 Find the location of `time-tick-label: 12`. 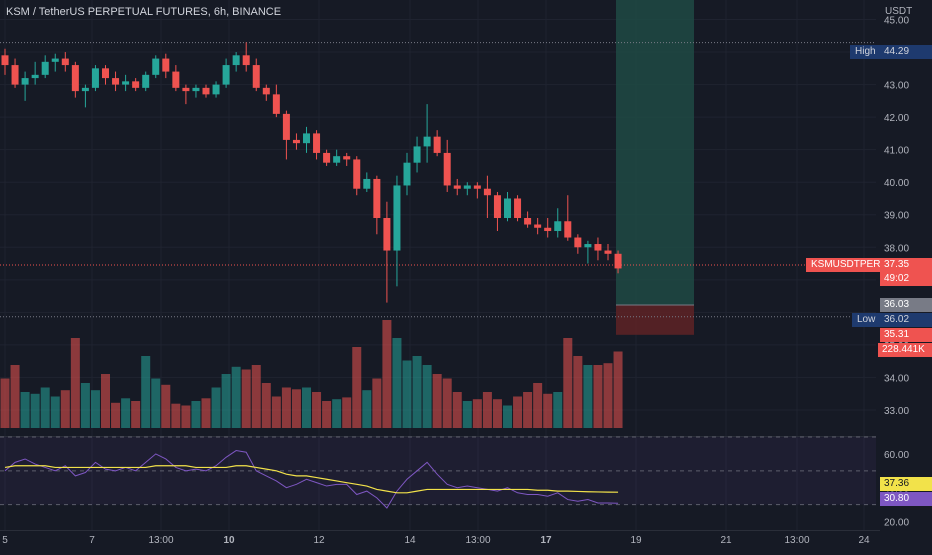

time-tick-label: 12 is located at coordinates (319, 540).